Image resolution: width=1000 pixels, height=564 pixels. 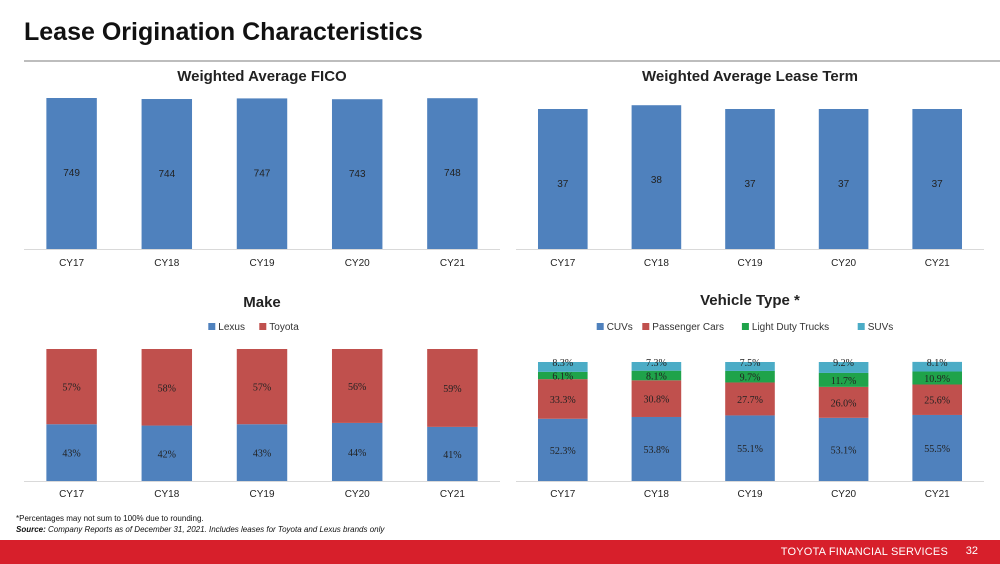 What do you see at coordinates (656, 450) in the screenshot?
I see `data-label: 53.8%` at bounding box center [656, 450].